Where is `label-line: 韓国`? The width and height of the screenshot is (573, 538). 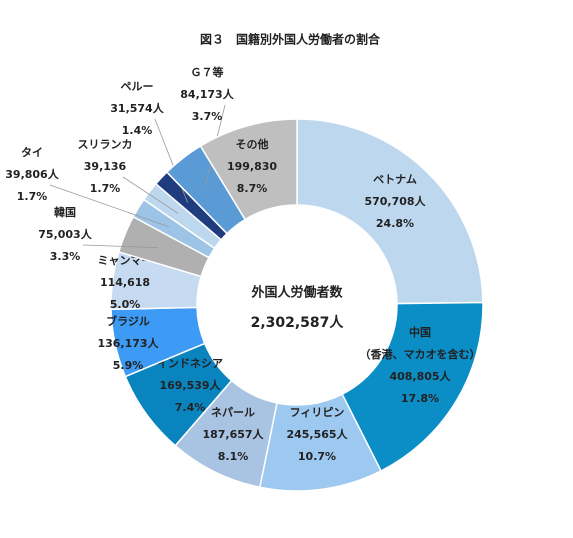
label-line: 韓国 is located at coordinates (65, 212).